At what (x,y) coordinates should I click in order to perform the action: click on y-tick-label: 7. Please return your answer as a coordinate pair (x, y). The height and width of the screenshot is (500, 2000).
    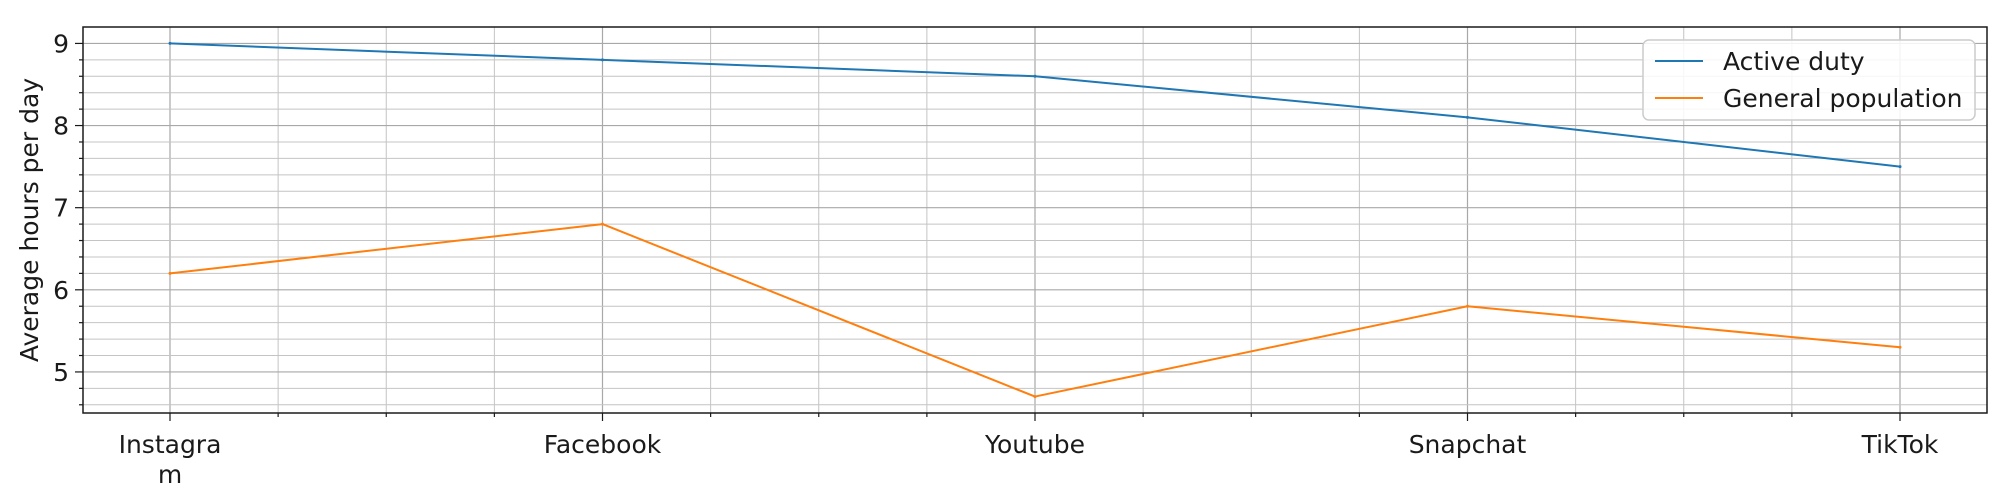
    Looking at the image, I should click on (61, 208).